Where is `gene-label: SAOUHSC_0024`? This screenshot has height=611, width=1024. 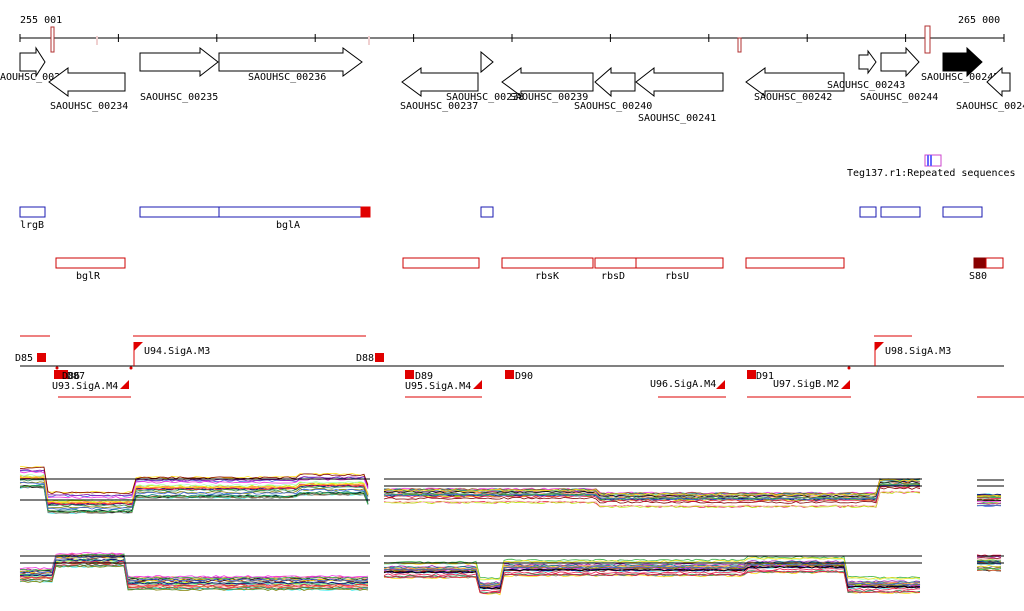
gene-label: SAOUHSC_0024 is located at coordinates (990, 106).